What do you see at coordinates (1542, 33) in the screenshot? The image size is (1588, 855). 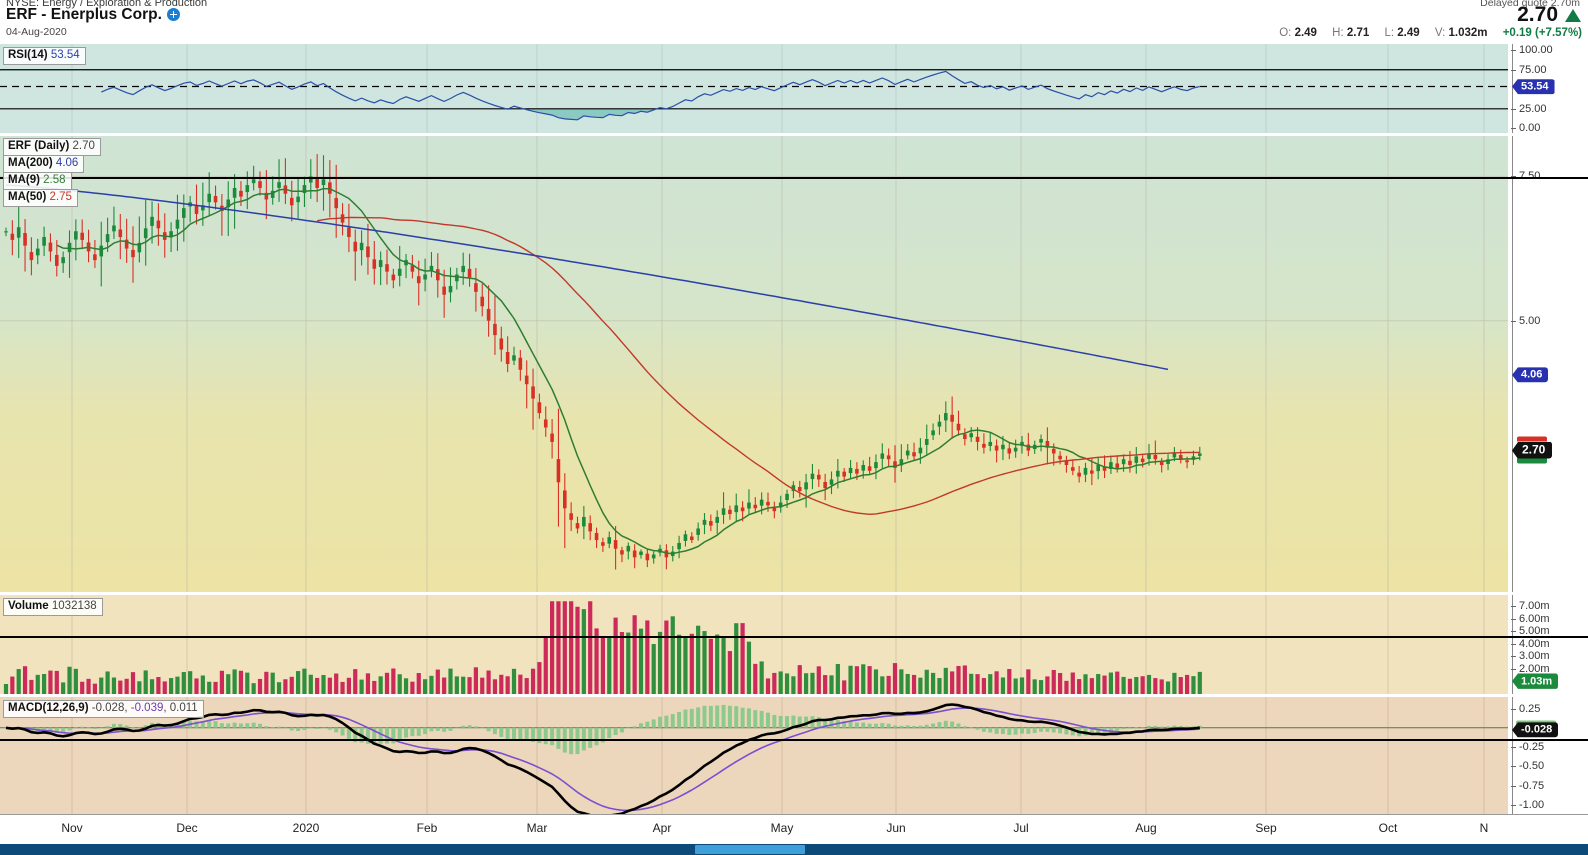 I see `price-change: +0.19 (+7.57%)` at bounding box center [1542, 33].